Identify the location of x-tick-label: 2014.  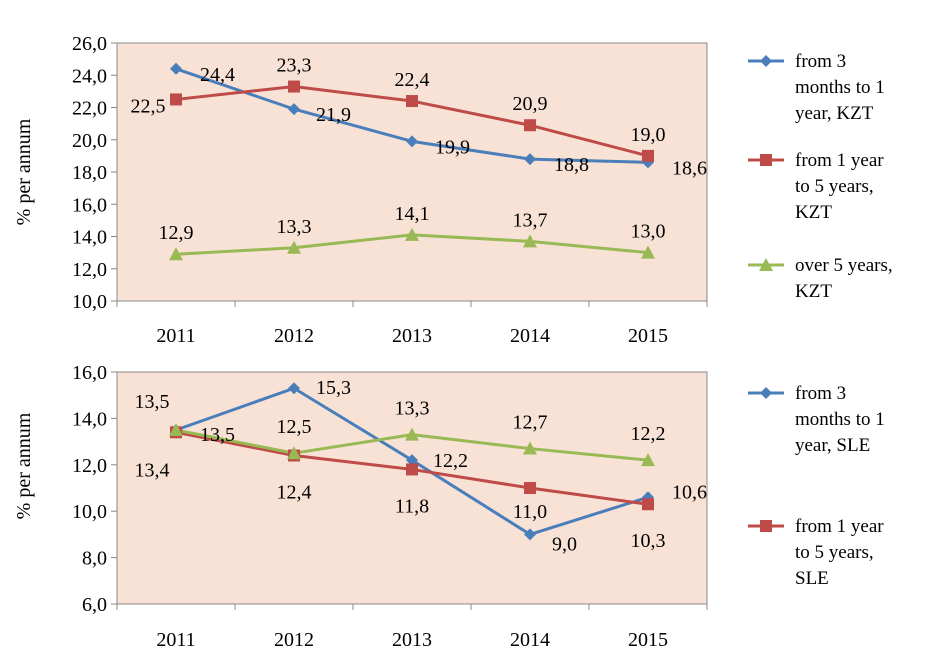
(530, 336).